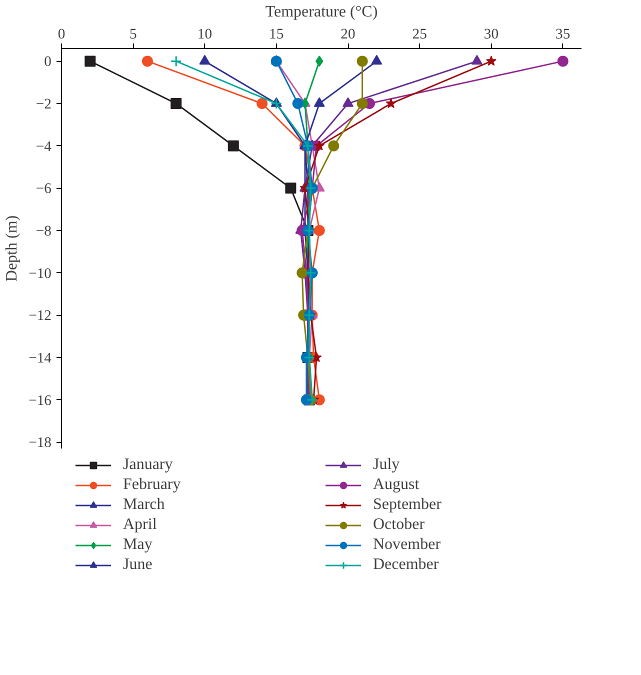 The height and width of the screenshot is (675, 641). Describe the element at coordinates (321, 12) in the screenshot. I see `x-axis-title: Temperature (°C)` at that location.